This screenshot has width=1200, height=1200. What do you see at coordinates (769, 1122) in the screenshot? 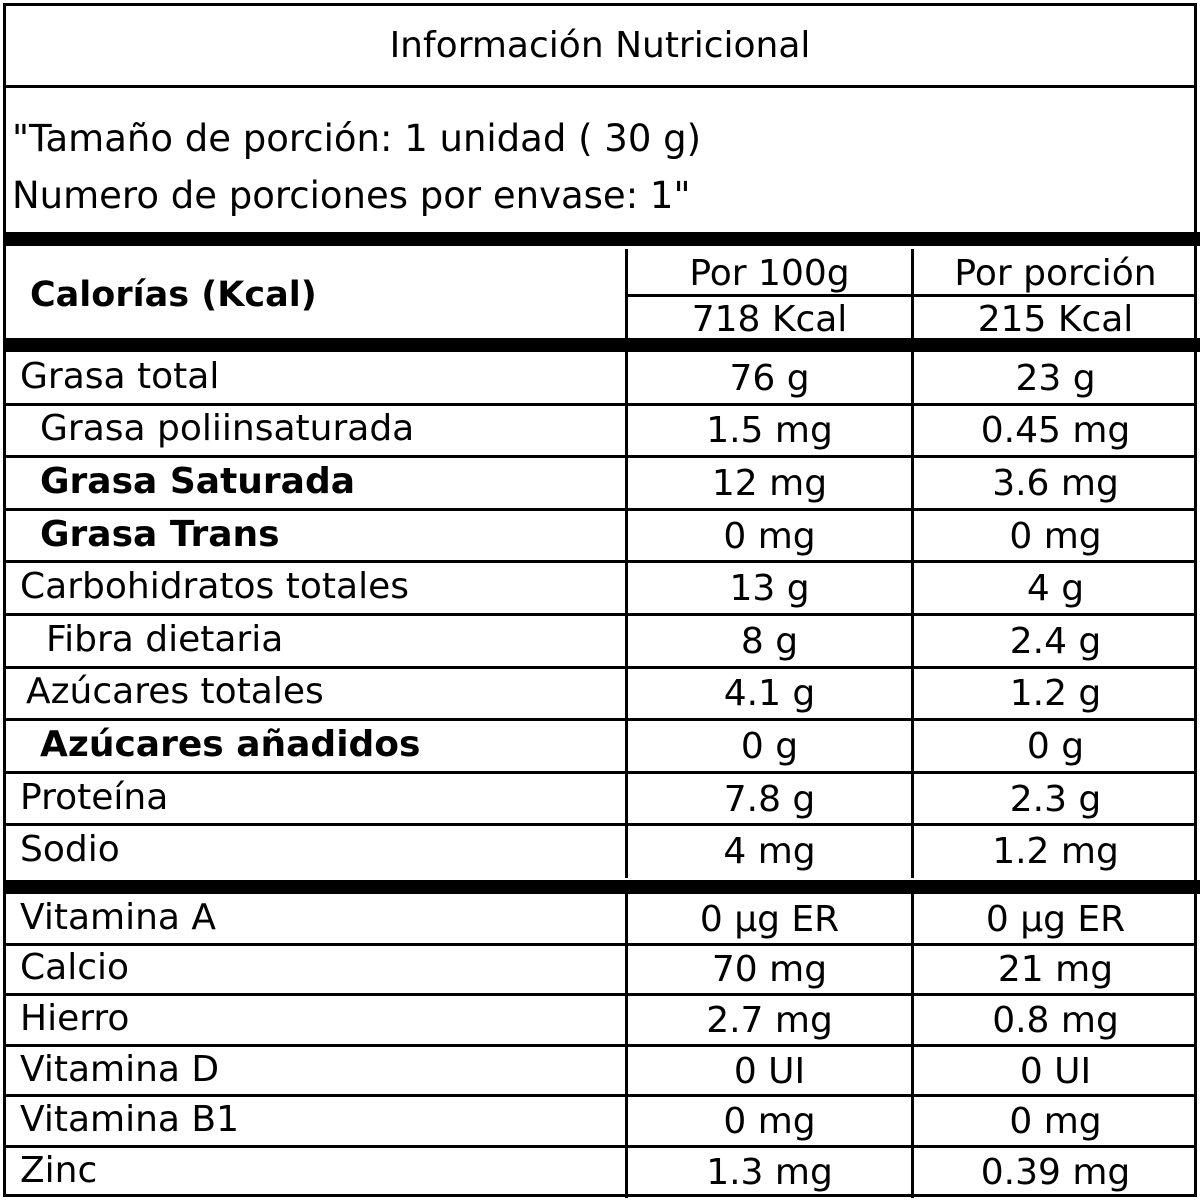
I see `vitamin-per-100g: 0 mg` at bounding box center [769, 1122].